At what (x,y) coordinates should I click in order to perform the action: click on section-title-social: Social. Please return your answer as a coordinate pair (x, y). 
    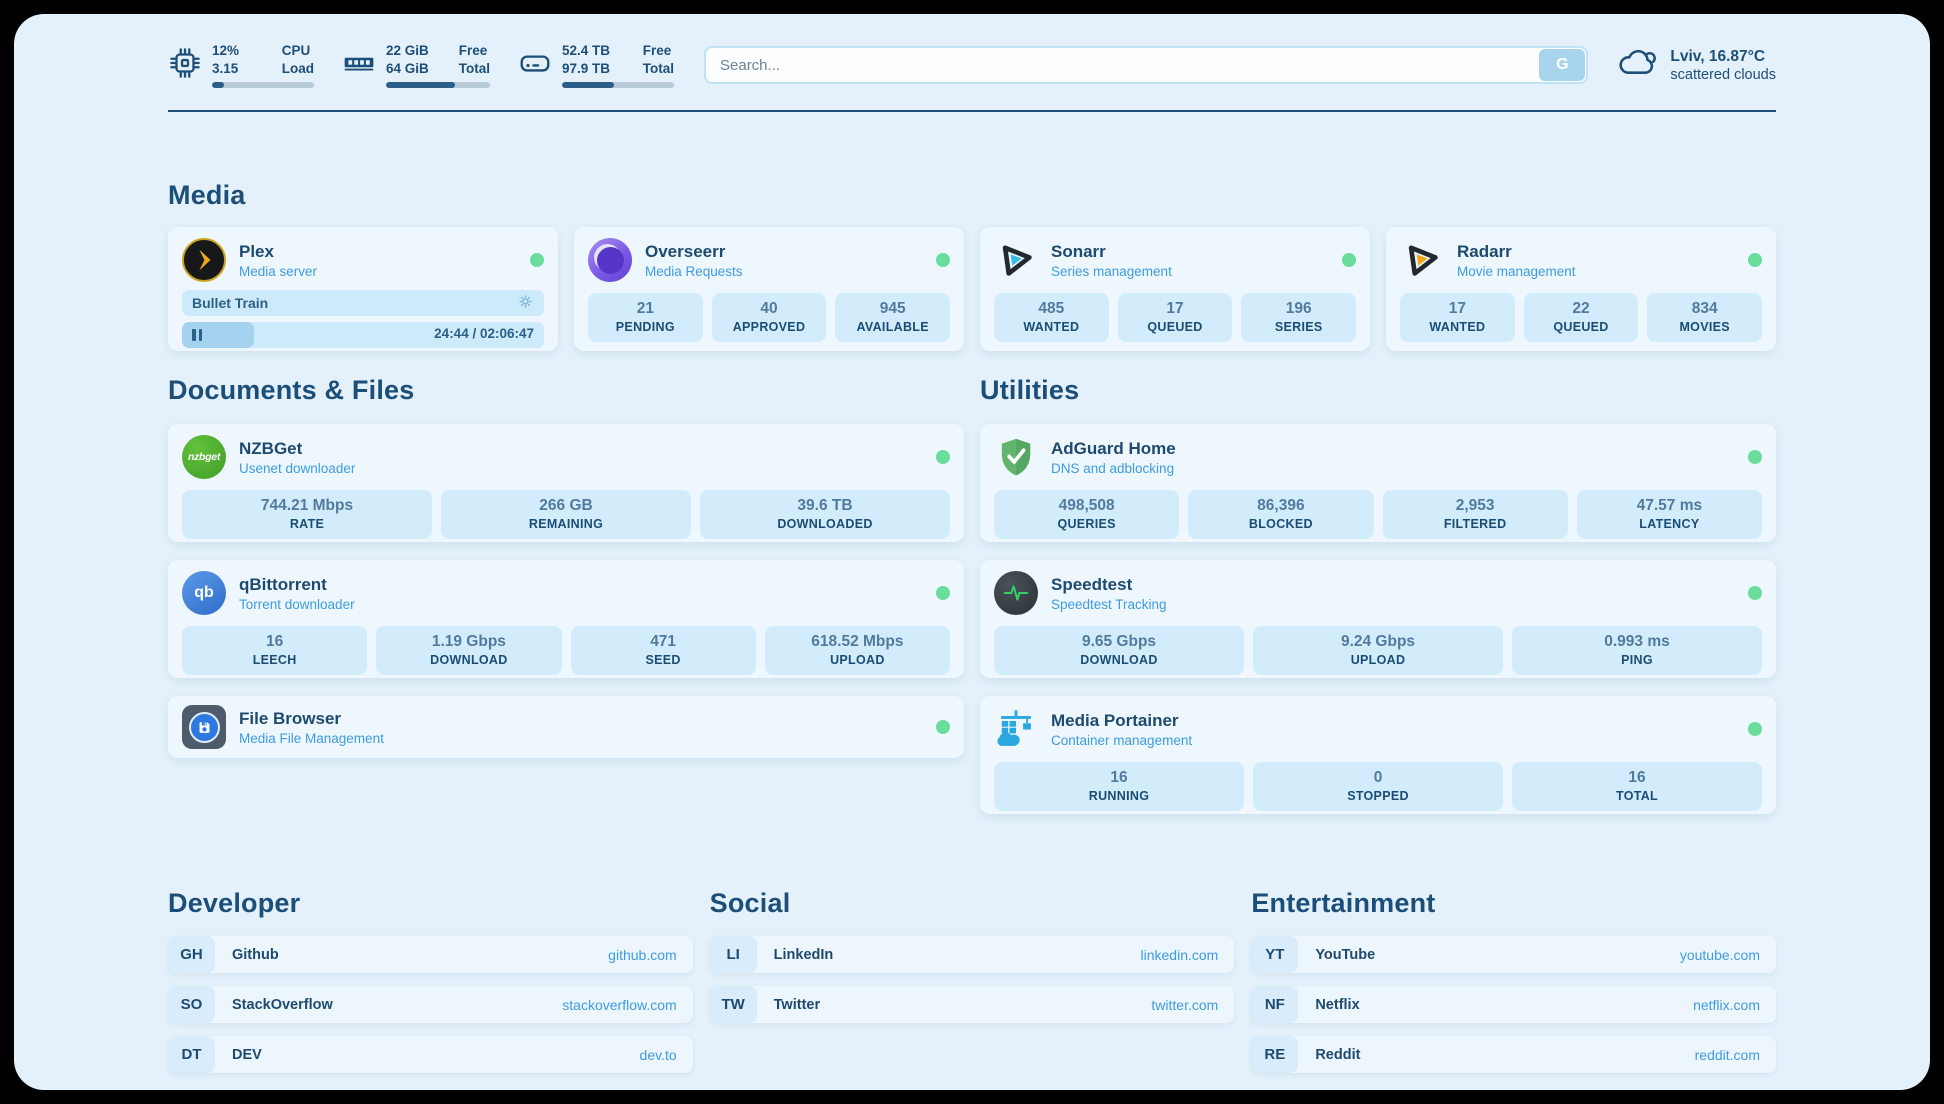
    Looking at the image, I should click on (750, 903).